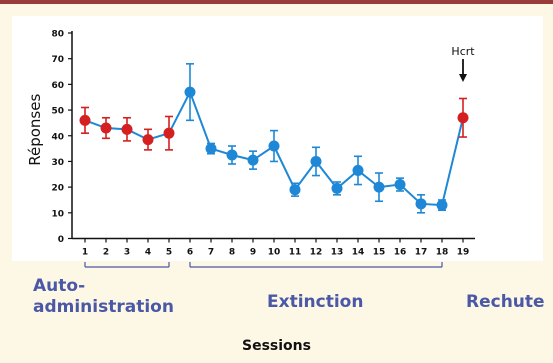  What do you see at coordinates (57, 112) in the screenshot?
I see `y-tick-label-50: 50` at bounding box center [57, 112].